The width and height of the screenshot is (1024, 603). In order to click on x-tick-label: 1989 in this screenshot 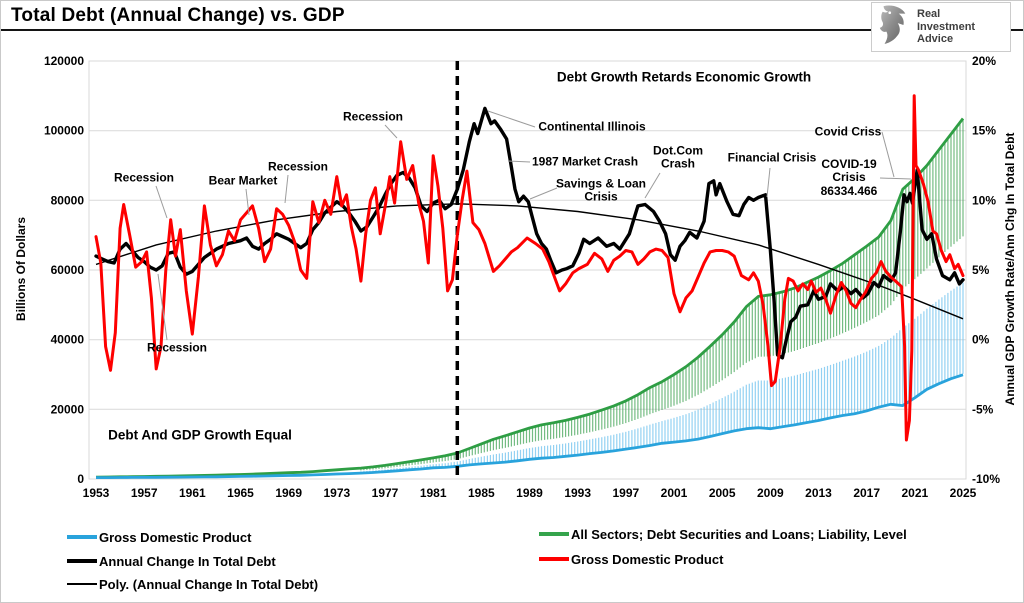, I will do `click(529, 493)`.